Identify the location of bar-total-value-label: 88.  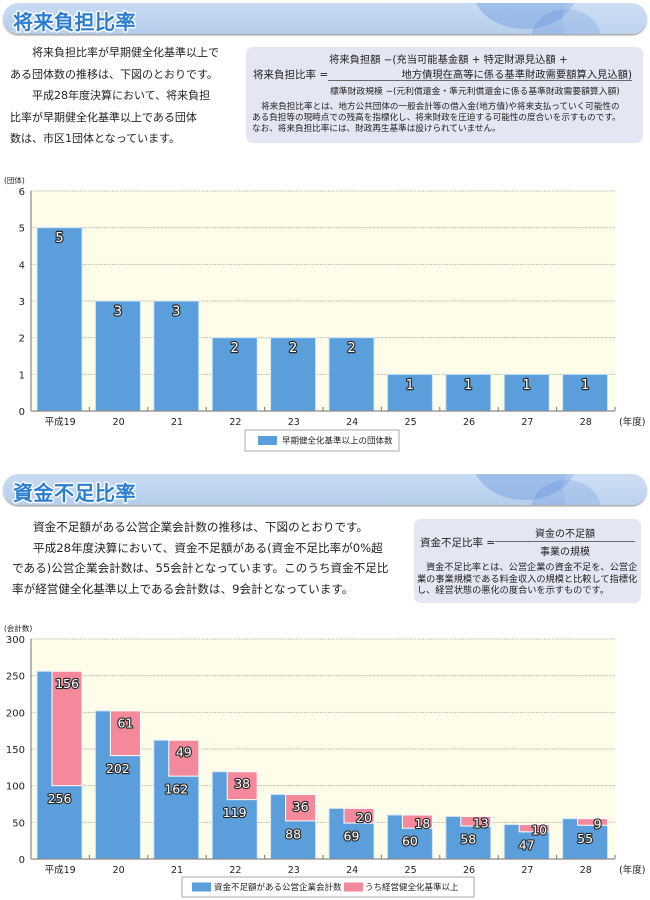
(293, 833).